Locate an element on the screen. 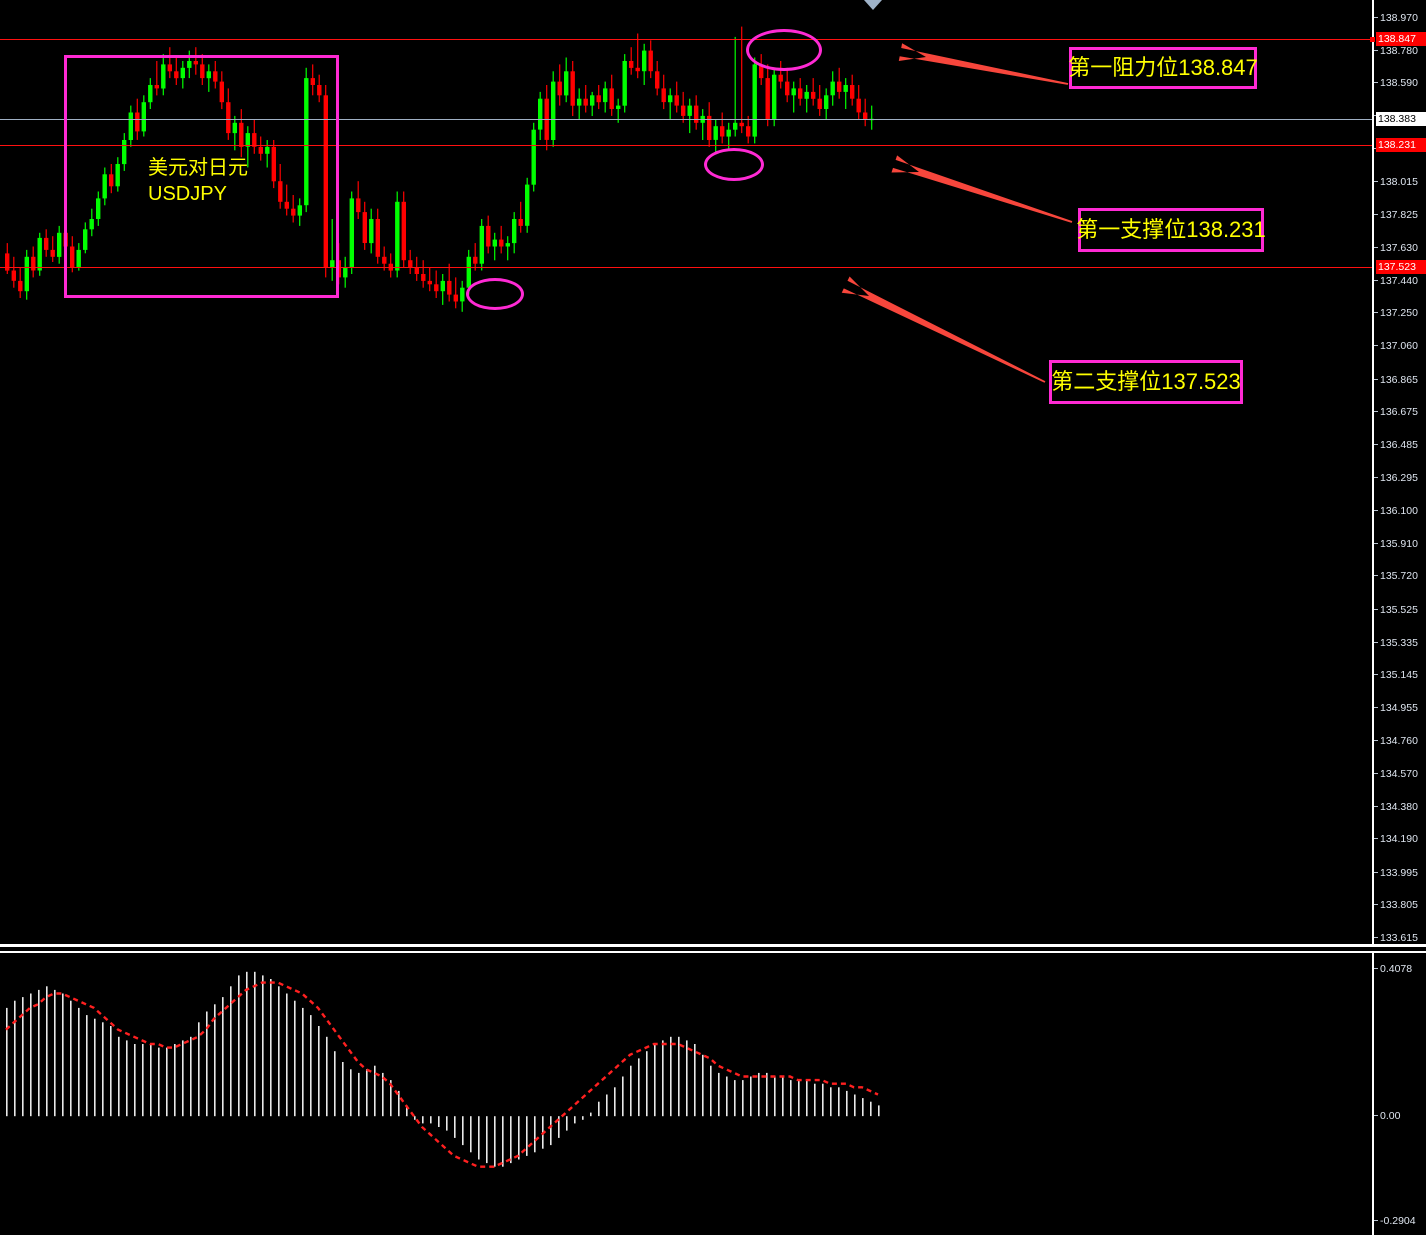 The image size is (1426, 1235). price-axis-tick: 134.380 is located at coordinates (1400, 807).